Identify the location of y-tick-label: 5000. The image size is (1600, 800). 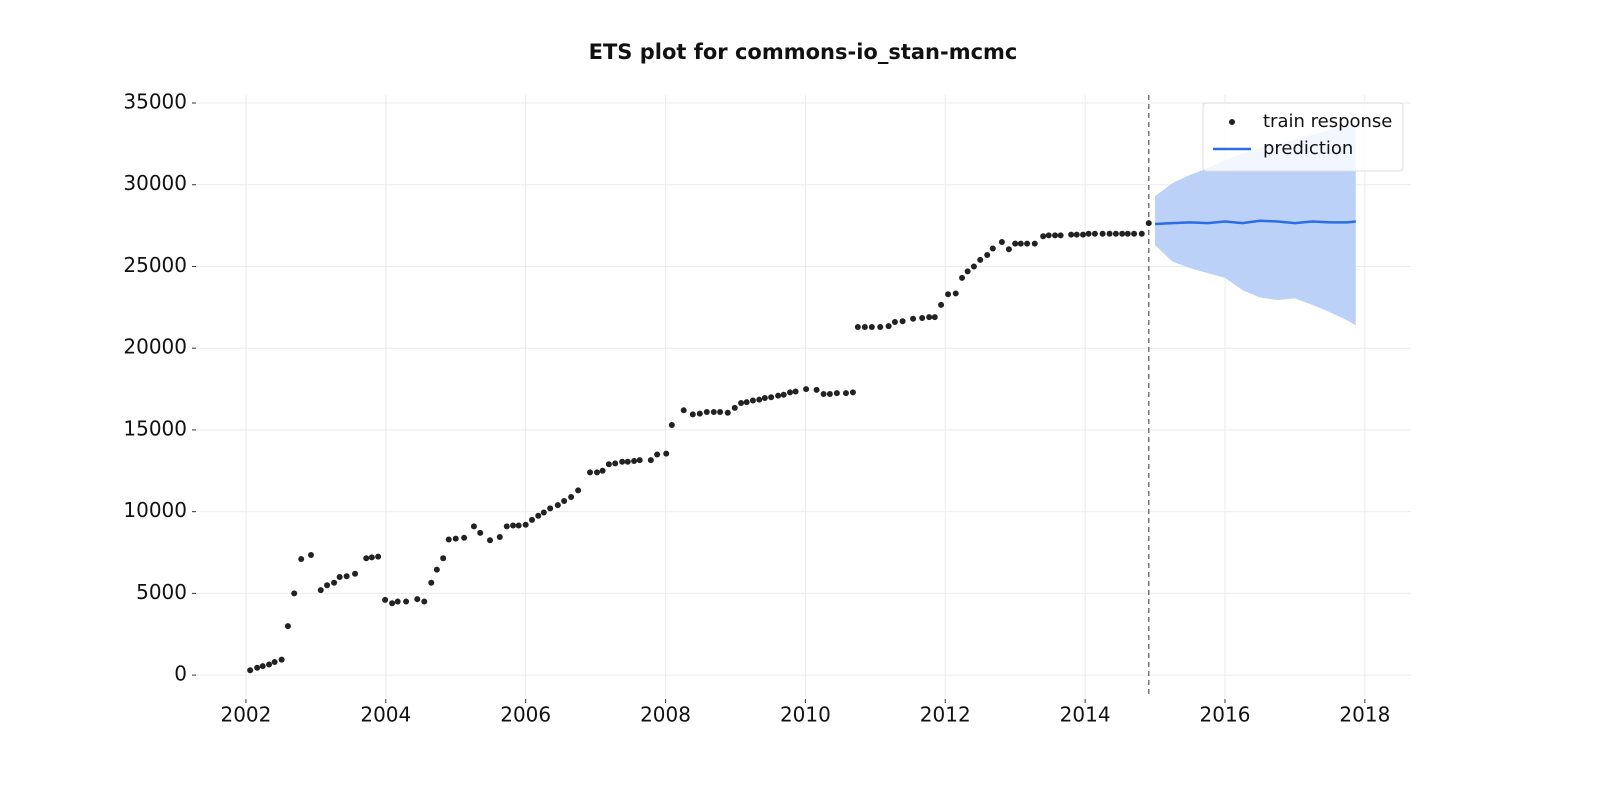
(161, 592).